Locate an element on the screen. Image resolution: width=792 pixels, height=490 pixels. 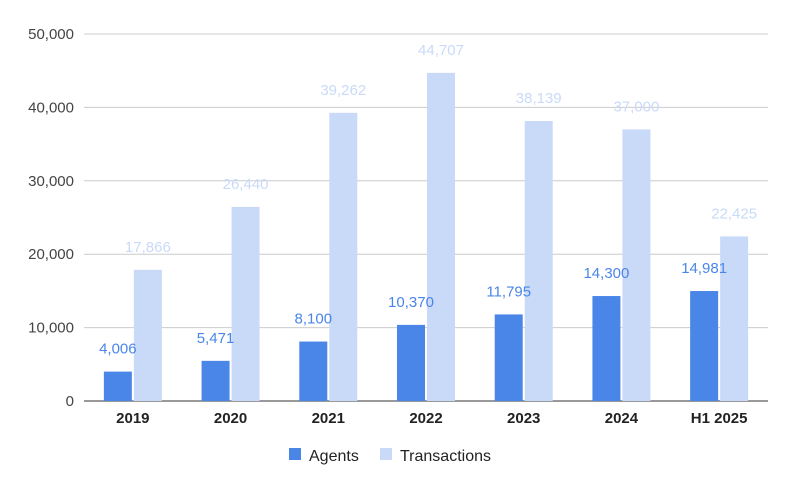
data-label-transactions: 39,262 is located at coordinates (343, 90).